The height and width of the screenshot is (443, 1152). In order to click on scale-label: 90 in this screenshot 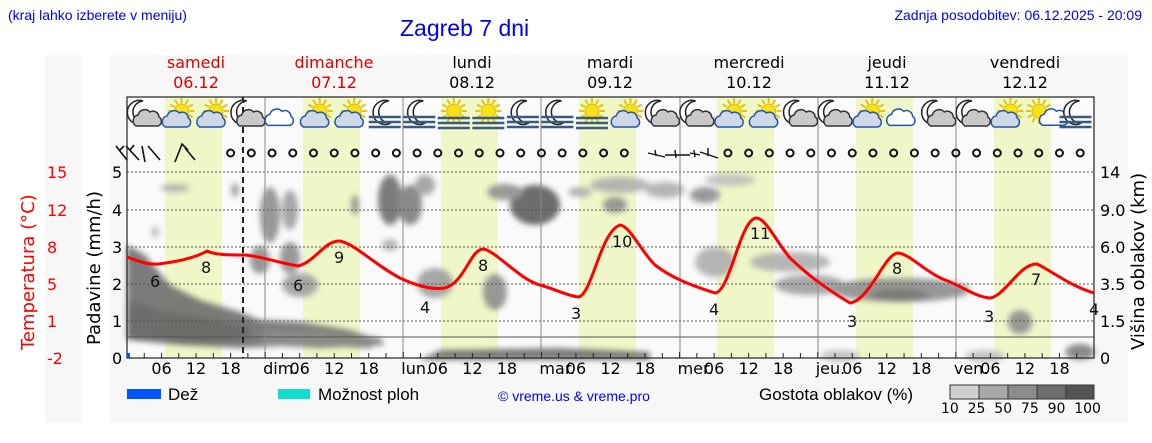, I will do `click(1056, 409)`.